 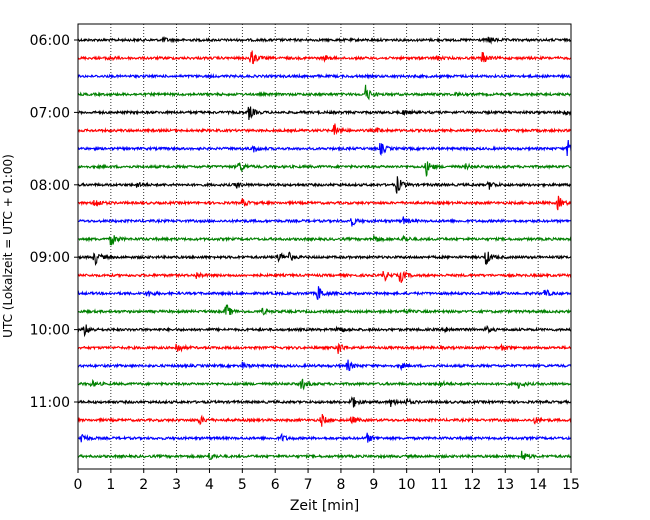 I want to click on x-tick-label: 6, so click(x=275, y=485).